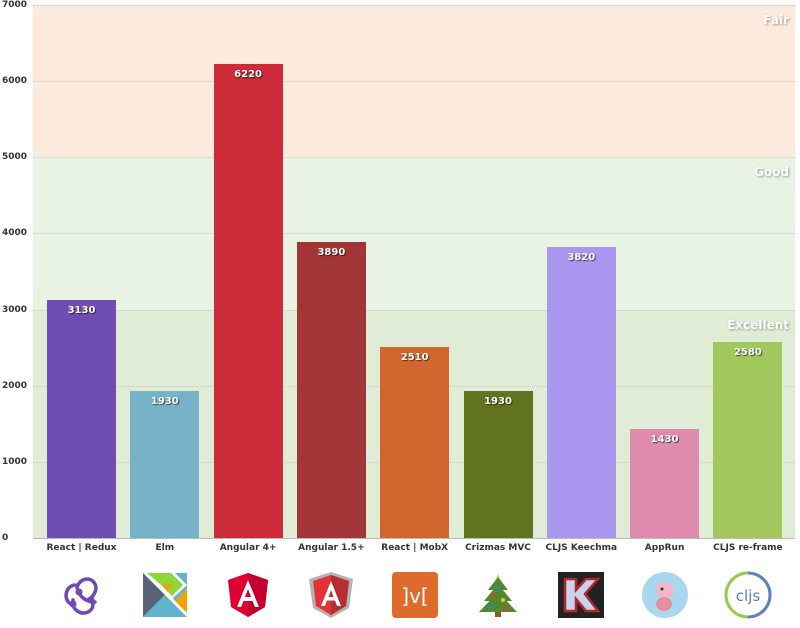 The width and height of the screenshot is (800, 628). What do you see at coordinates (5, 538) in the screenshot?
I see `y-tick-label: 0` at bounding box center [5, 538].